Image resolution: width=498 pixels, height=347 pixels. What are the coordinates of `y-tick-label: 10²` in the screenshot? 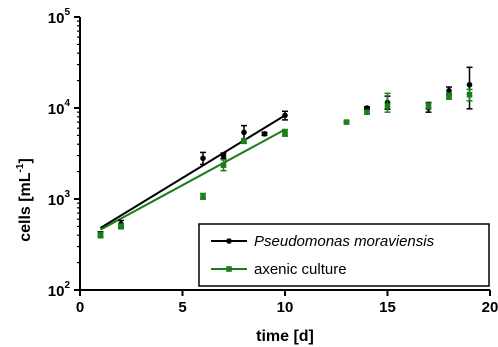 It's located at (59, 290).